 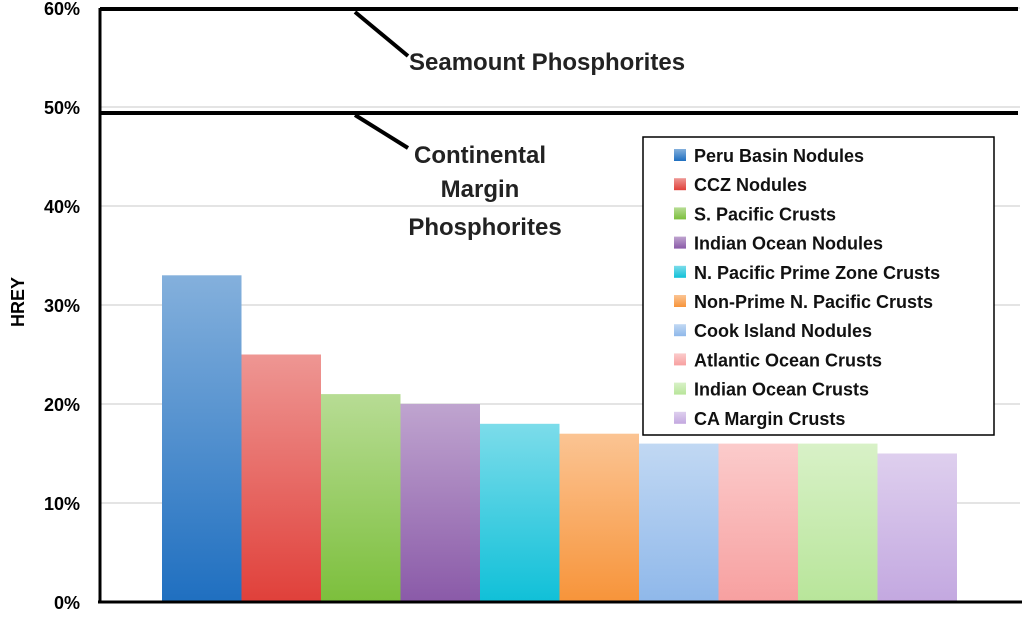 I want to click on y-tick-label: 0%, so click(x=67, y=603).